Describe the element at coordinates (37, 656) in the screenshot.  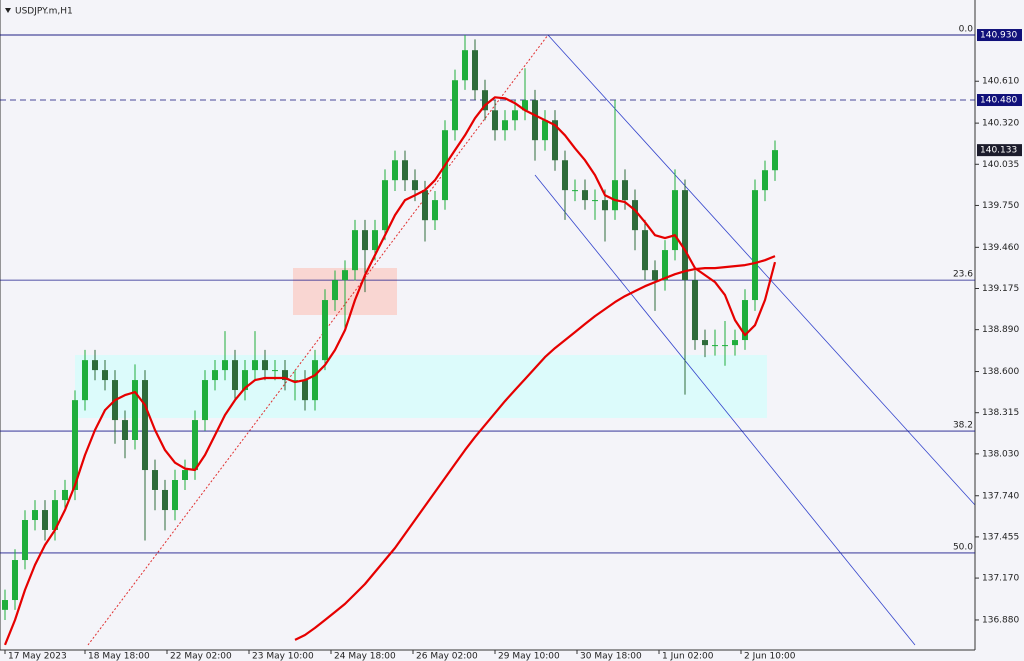
I see `x-tick-label: 17 May 2023` at that location.